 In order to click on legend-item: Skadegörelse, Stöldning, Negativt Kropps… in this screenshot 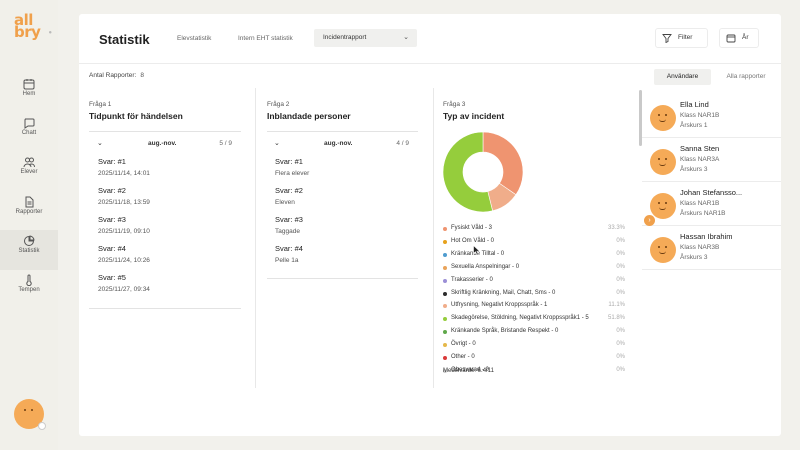, I will do `click(534, 320)`.